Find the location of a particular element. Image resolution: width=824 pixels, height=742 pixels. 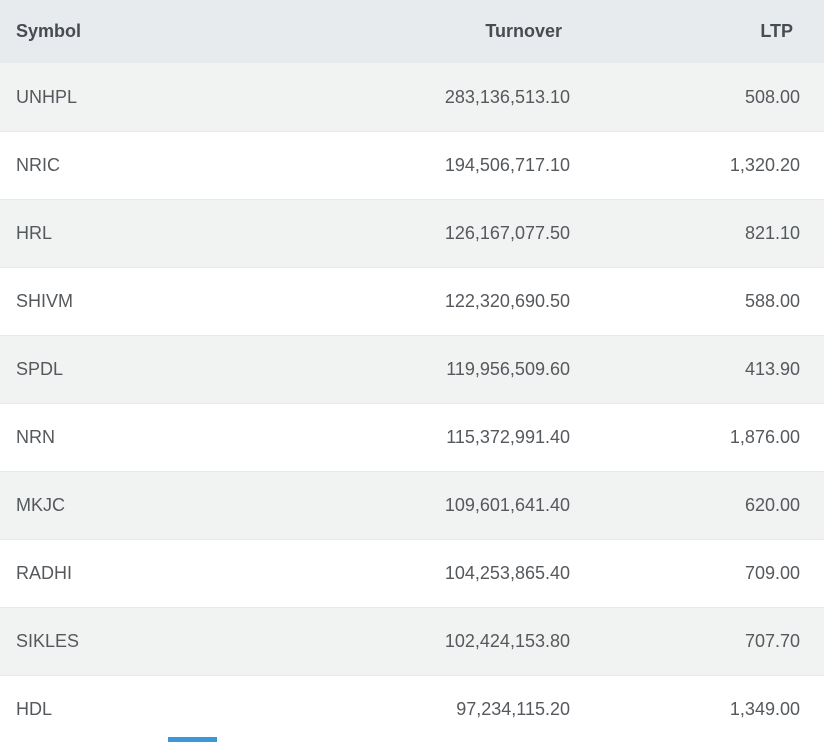

table-row: HDL 97,234,115.20 1,349.00 is located at coordinates (412, 708).